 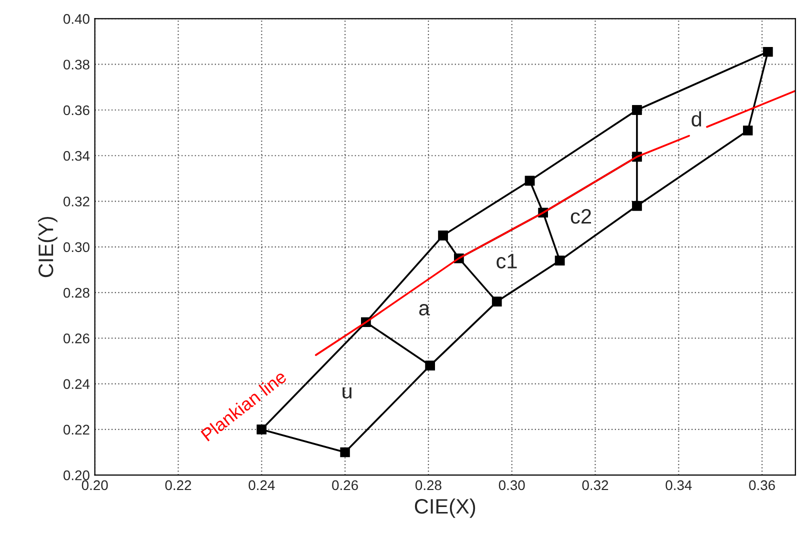 I want to click on x-axis-title: CIE(X), so click(x=445, y=508).